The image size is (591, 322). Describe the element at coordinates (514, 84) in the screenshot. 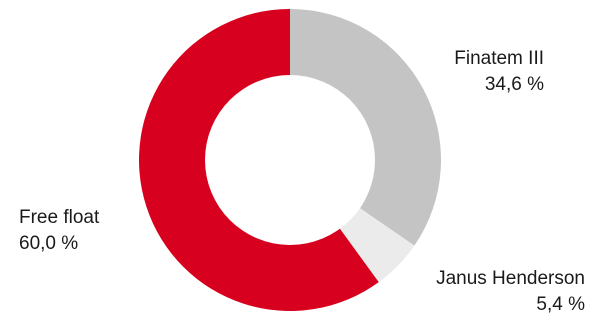

I see `slice-value: 34,6 %` at that location.